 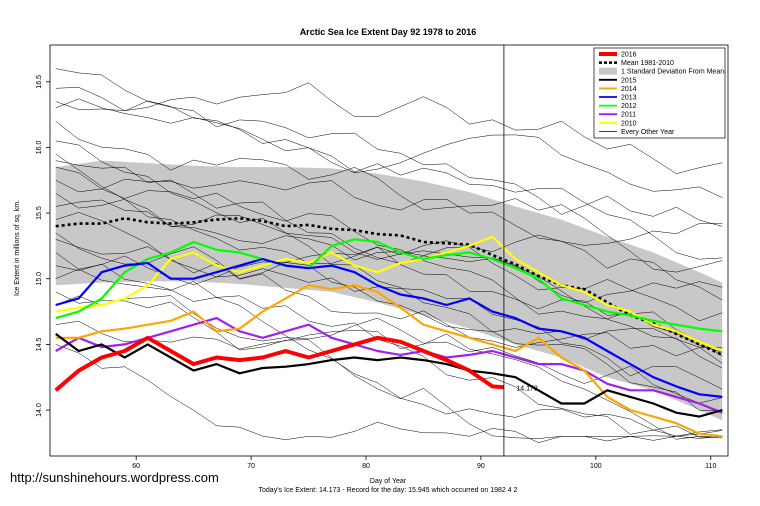 What do you see at coordinates (424, 463) in the screenshot?
I see `x-axis: 60 70 80 90 100 110` at bounding box center [424, 463].